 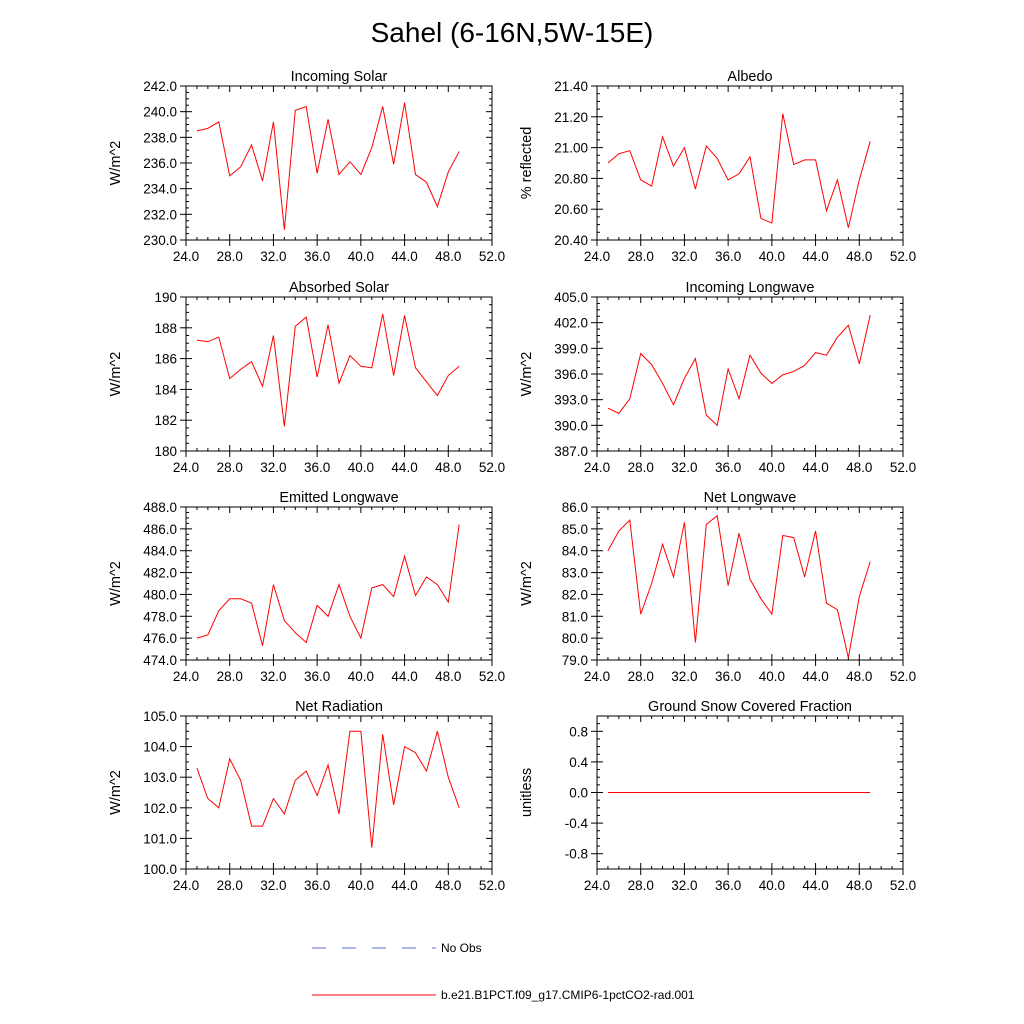 I want to click on legend-label-no-obs: No Obs, so click(x=461, y=948).